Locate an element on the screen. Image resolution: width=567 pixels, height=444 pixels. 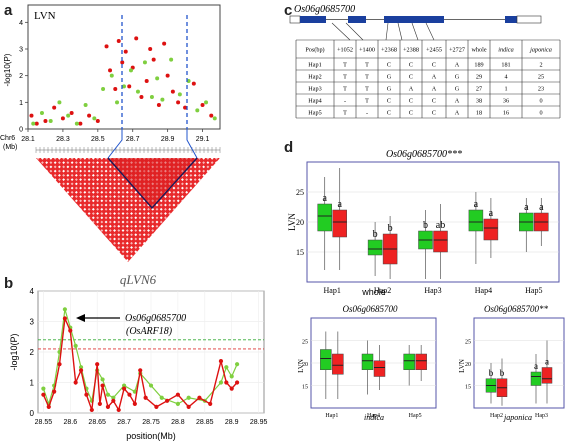
panel-label-b: b is located at coordinates (8, 283).